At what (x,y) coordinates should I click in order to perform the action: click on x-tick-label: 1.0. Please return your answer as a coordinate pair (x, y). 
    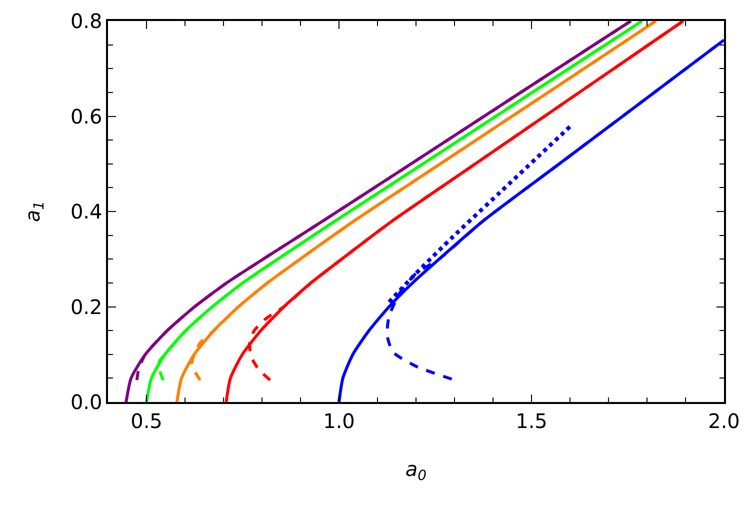
    Looking at the image, I should click on (339, 420).